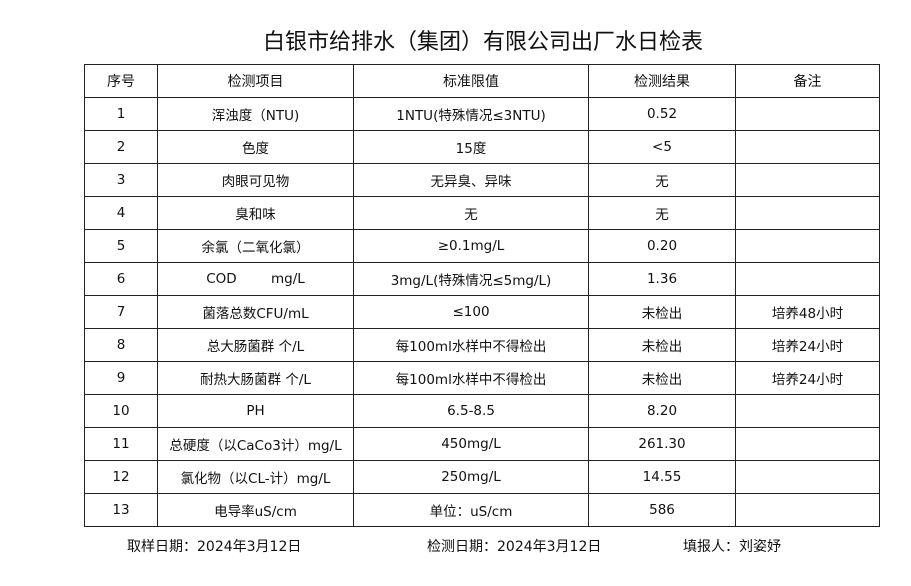 Image resolution: width=911 pixels, height=586 pixels. I want to click on table-row: 9 耐热大肠菌群 个/L 每100ml水样中不得检出 未检出 培养24小时, so click(482, 378).